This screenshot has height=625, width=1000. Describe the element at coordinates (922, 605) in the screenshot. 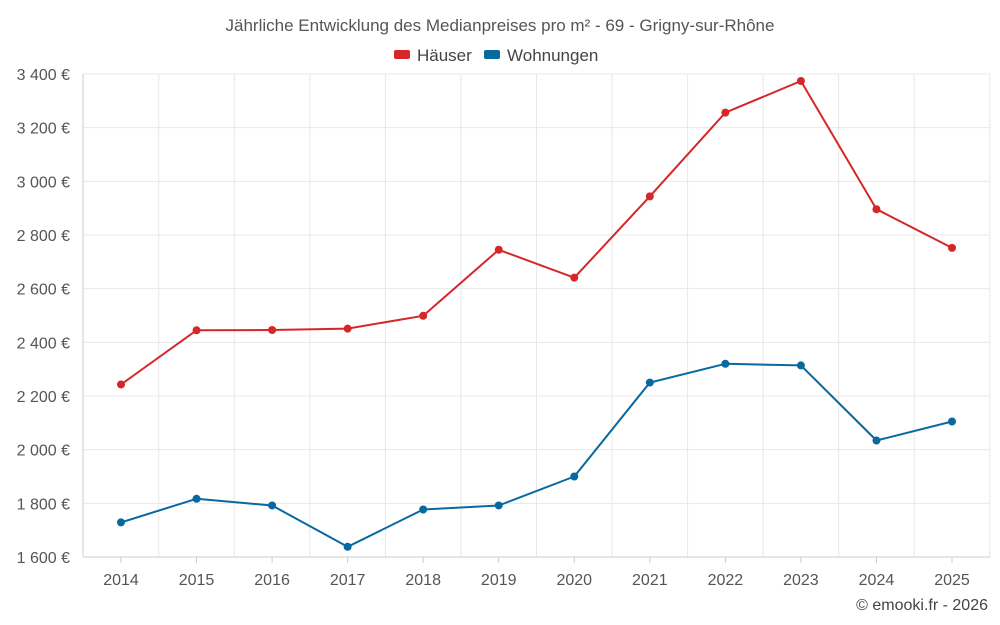

I see `credit-text: © emooki.fr - 2026` at that location.